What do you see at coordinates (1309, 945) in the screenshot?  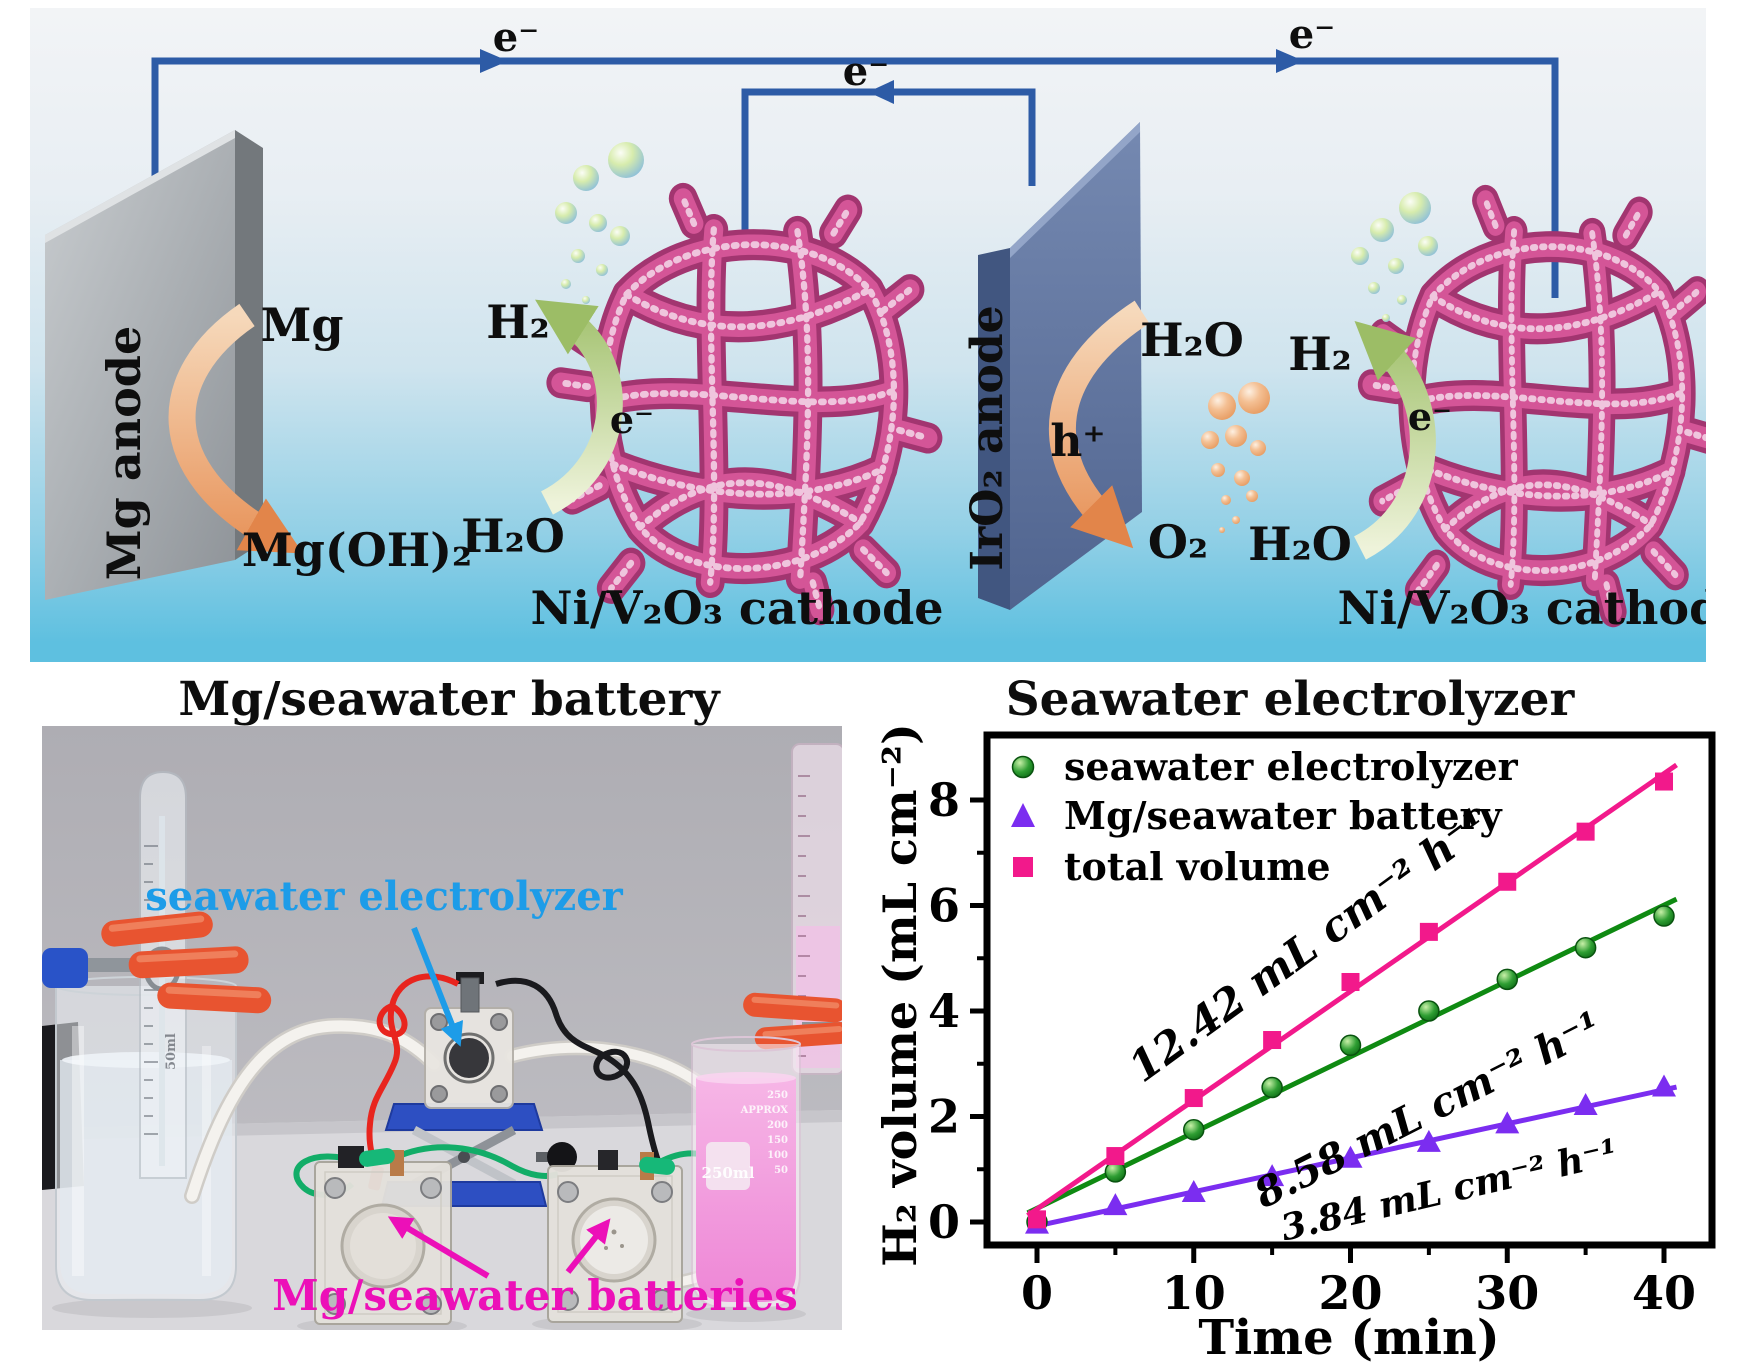 I see `rate-label-total: 12.42 mL cm⁻² h⁻¹` at bounding box center [1309, 945].